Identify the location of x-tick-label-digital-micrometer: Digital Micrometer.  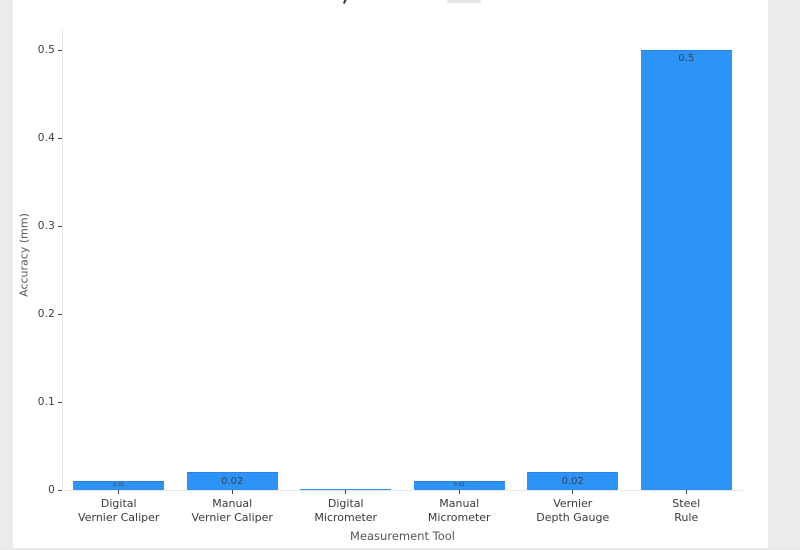
(346, 511).